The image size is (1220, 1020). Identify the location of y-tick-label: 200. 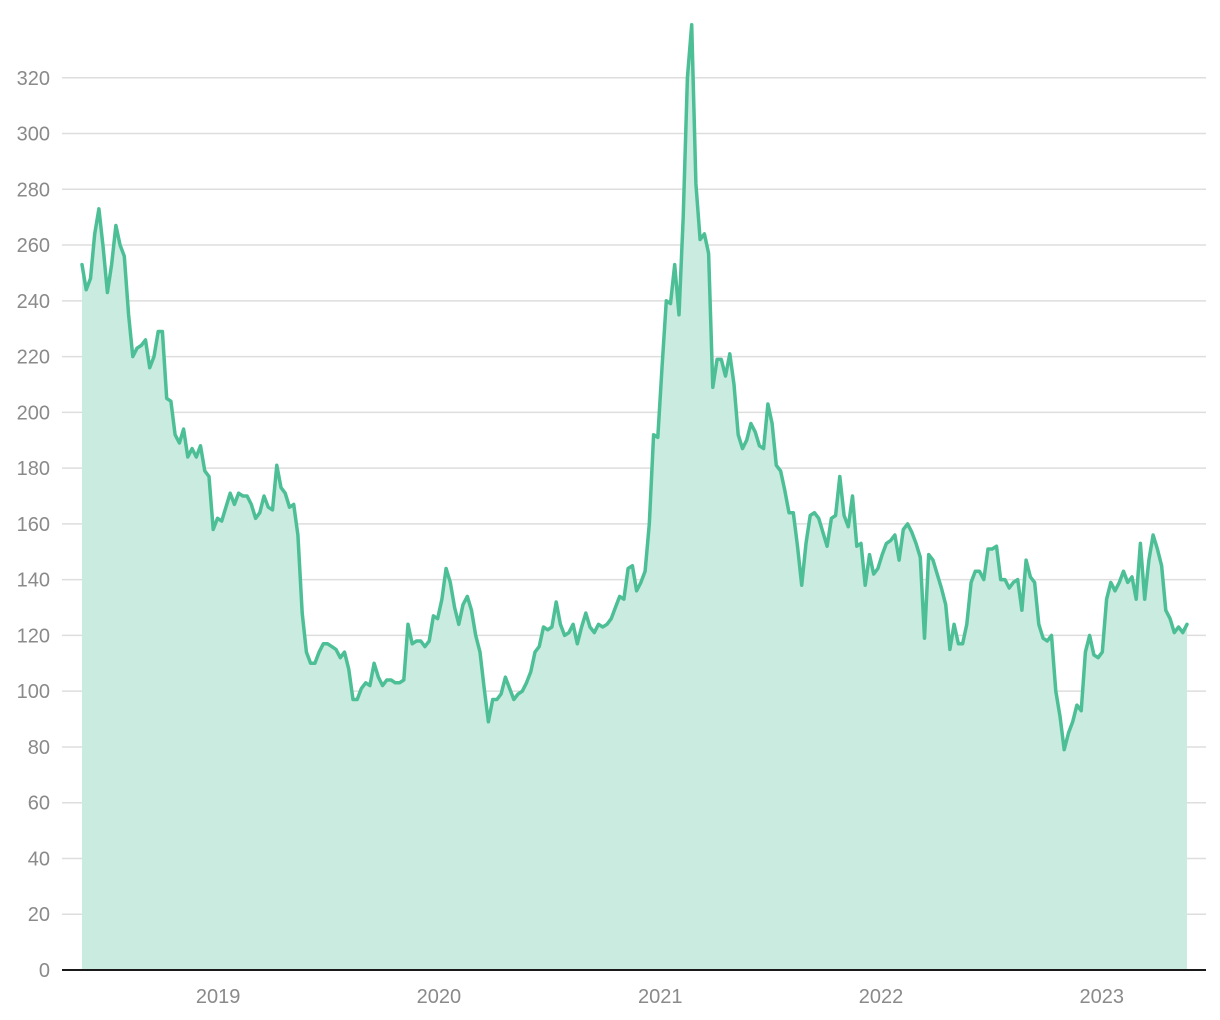
(33, 413).